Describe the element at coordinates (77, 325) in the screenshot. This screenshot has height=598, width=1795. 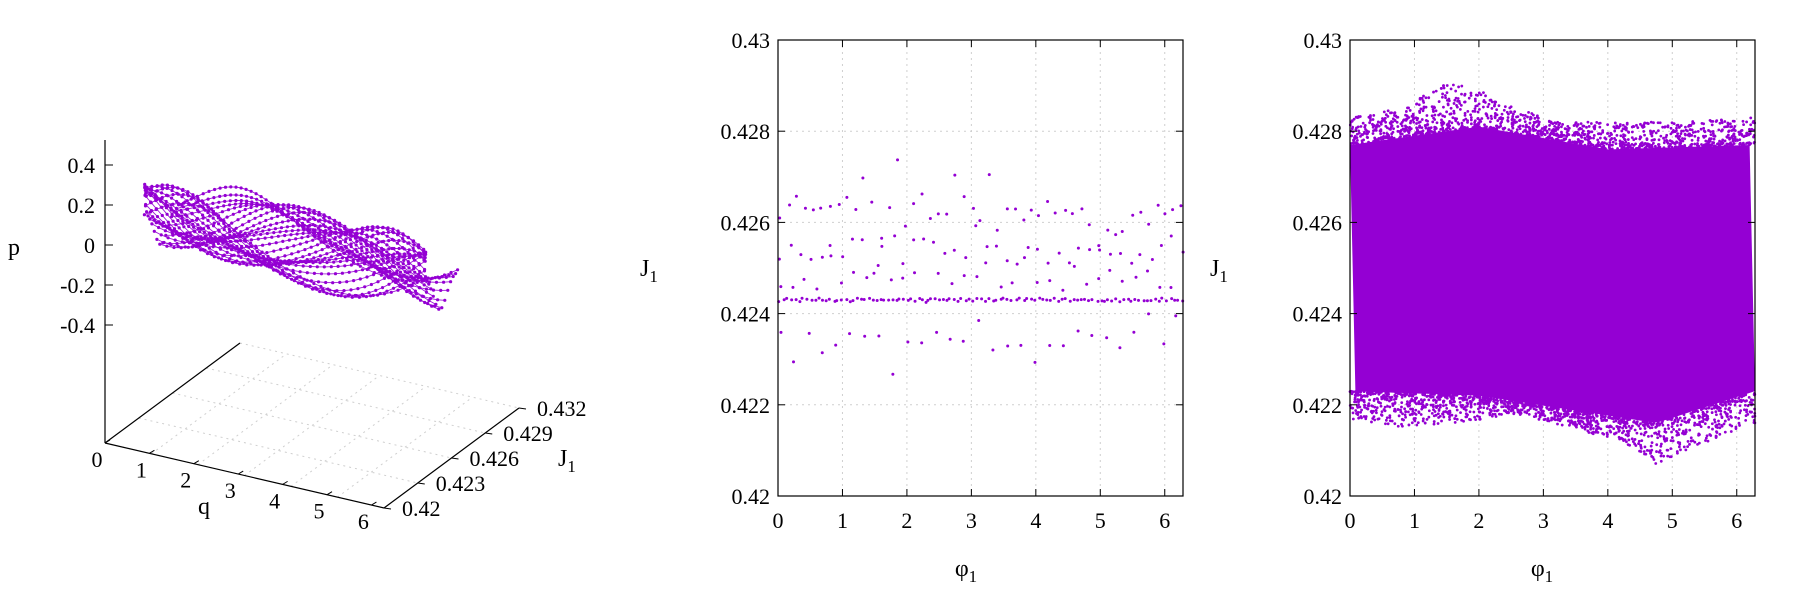
I see `p1-z-tick-label: -0.4` at that location.